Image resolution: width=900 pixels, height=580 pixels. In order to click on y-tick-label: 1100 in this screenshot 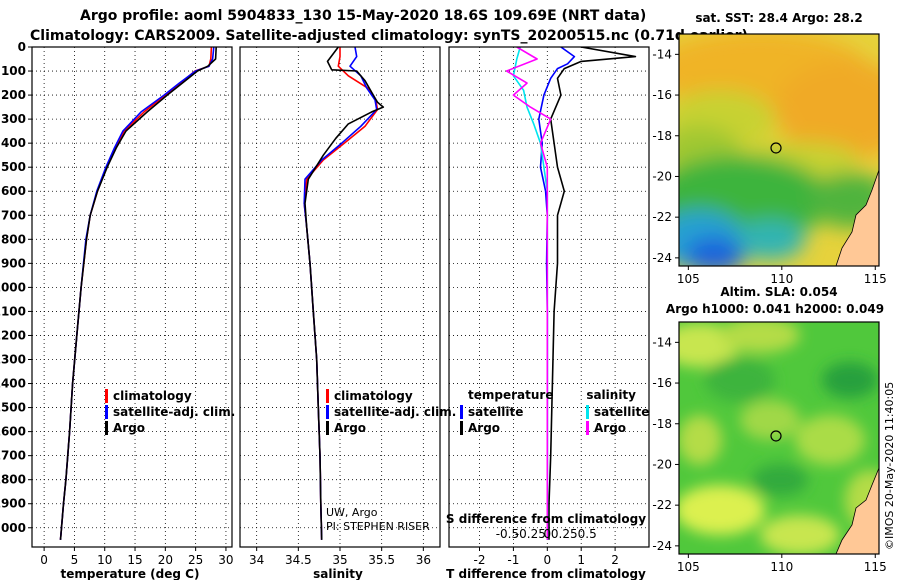, I will do `click(13, 311)`.